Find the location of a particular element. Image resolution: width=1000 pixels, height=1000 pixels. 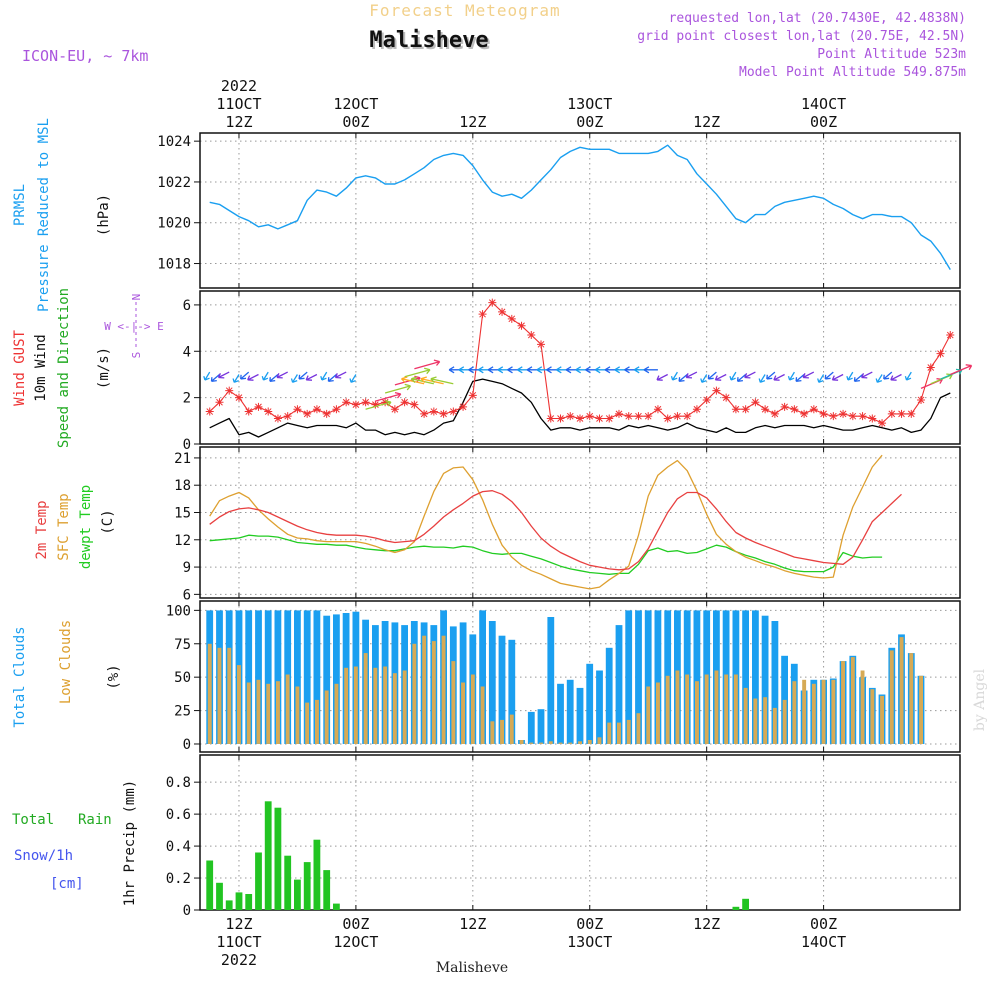

watermark: by Angel is located at coordinates (980, 699).